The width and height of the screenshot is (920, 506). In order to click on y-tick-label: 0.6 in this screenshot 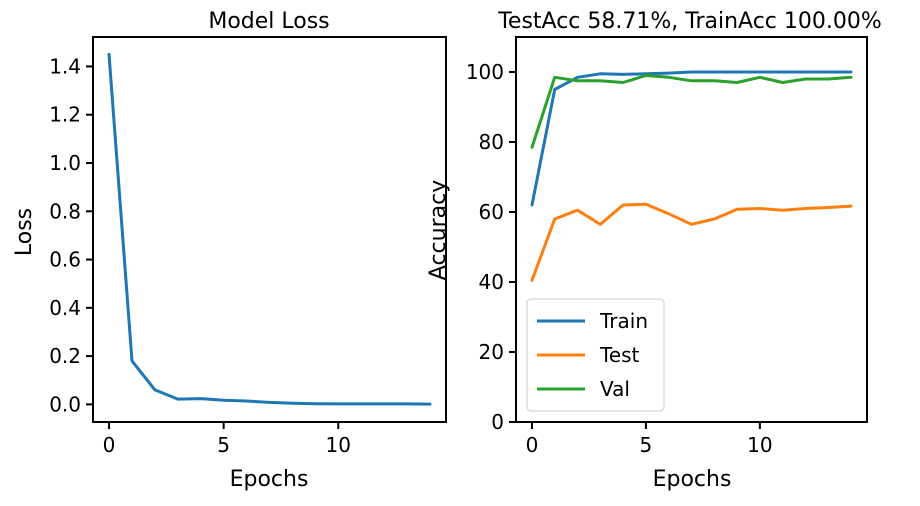, I will do `click(65, 260)`.